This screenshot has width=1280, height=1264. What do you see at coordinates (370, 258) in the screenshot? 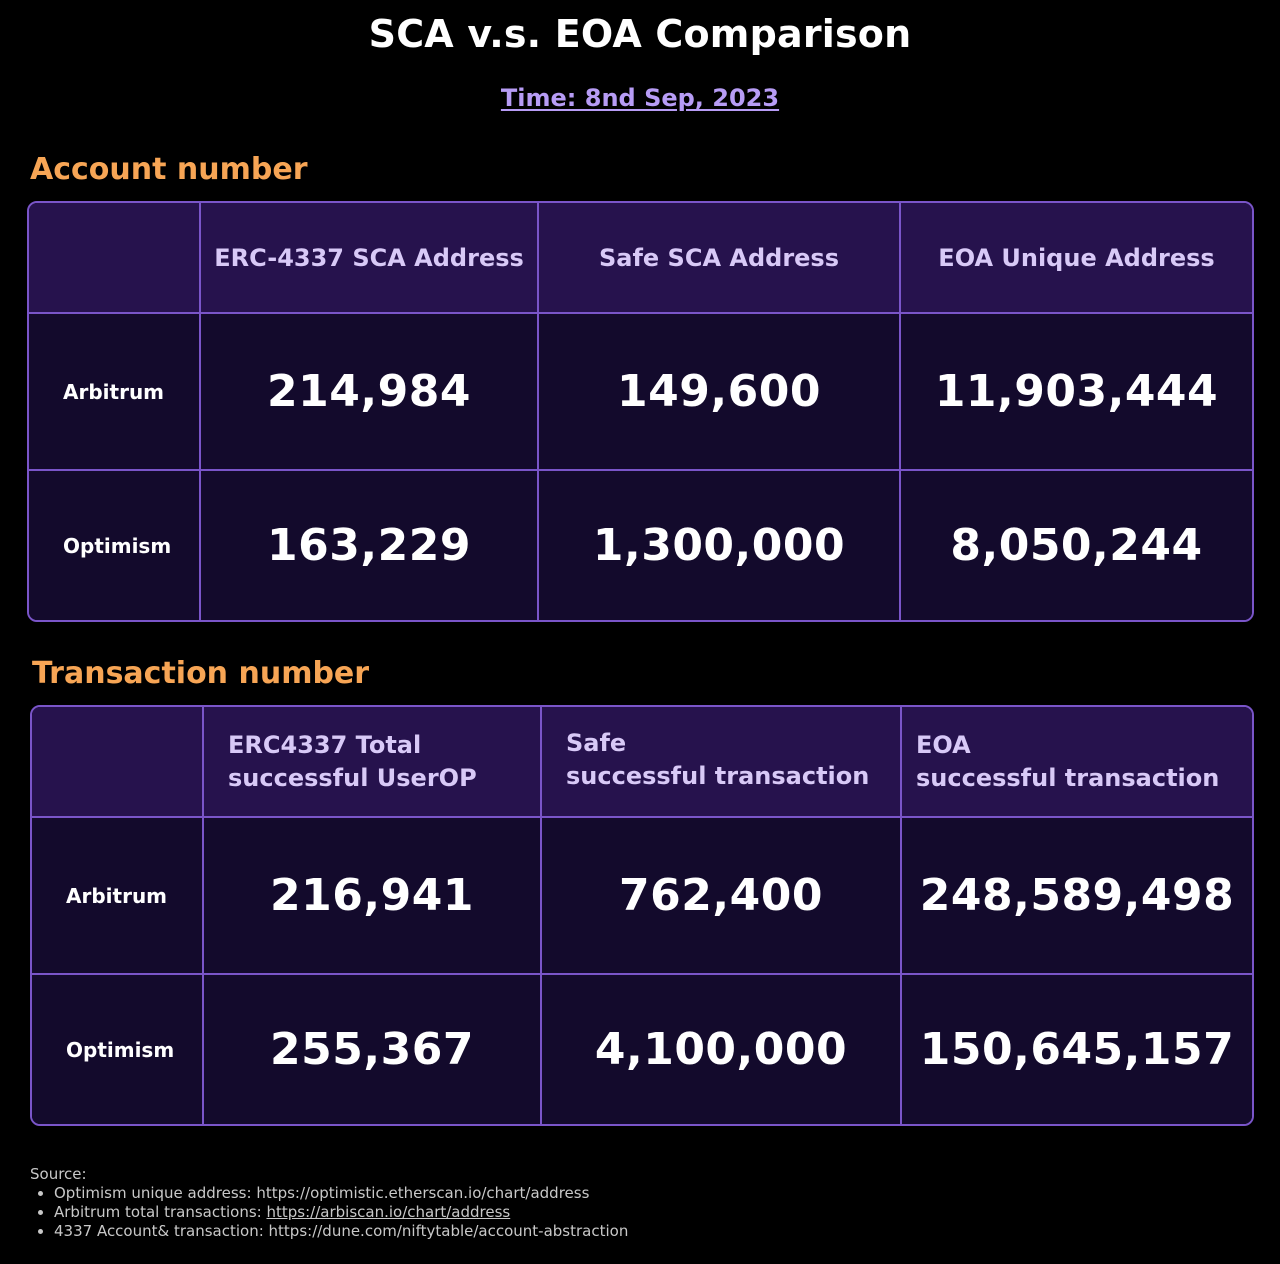
I see `column-header-erc4337-sca: ERC-4337 SCA Address` at bounding box center [370, 258].